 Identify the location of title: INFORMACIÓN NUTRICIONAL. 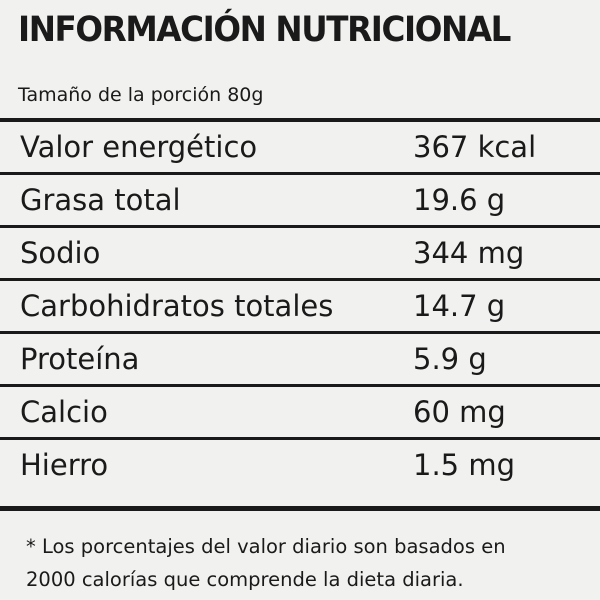
(264, 30).